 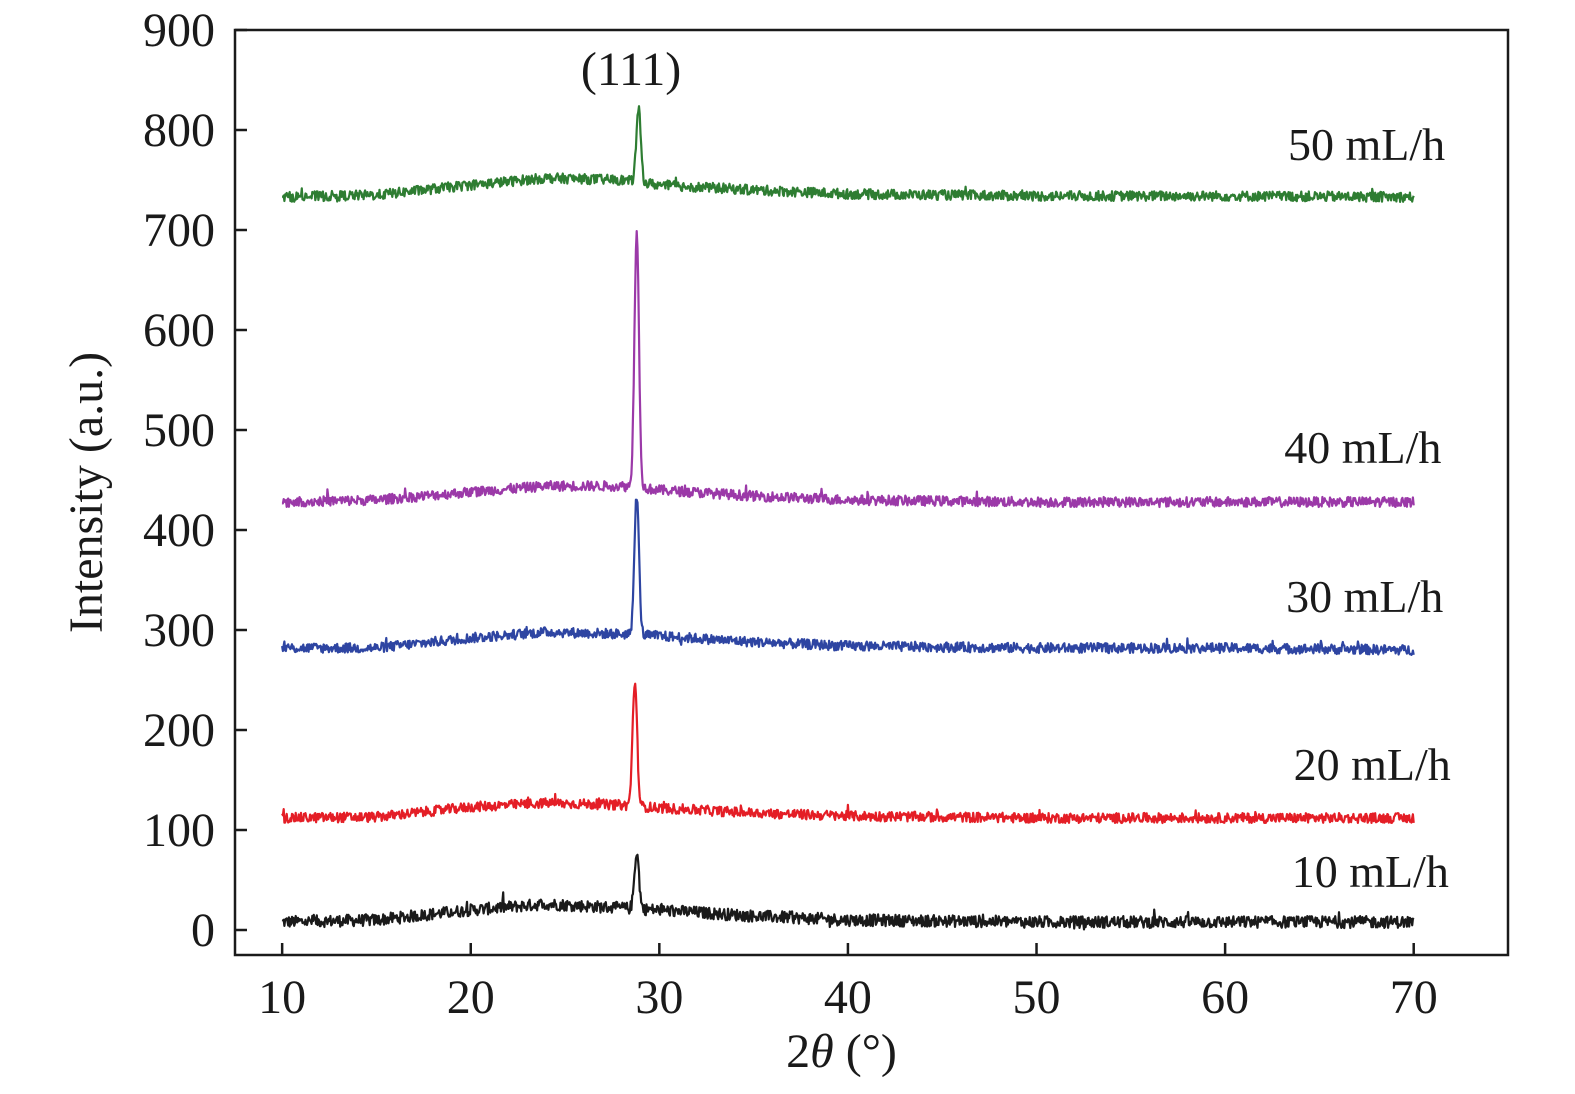 What do you see at coordinates (179, 230) in the screenshot?
I see `y-tick-label: 700` at bounding box center [179, 230].